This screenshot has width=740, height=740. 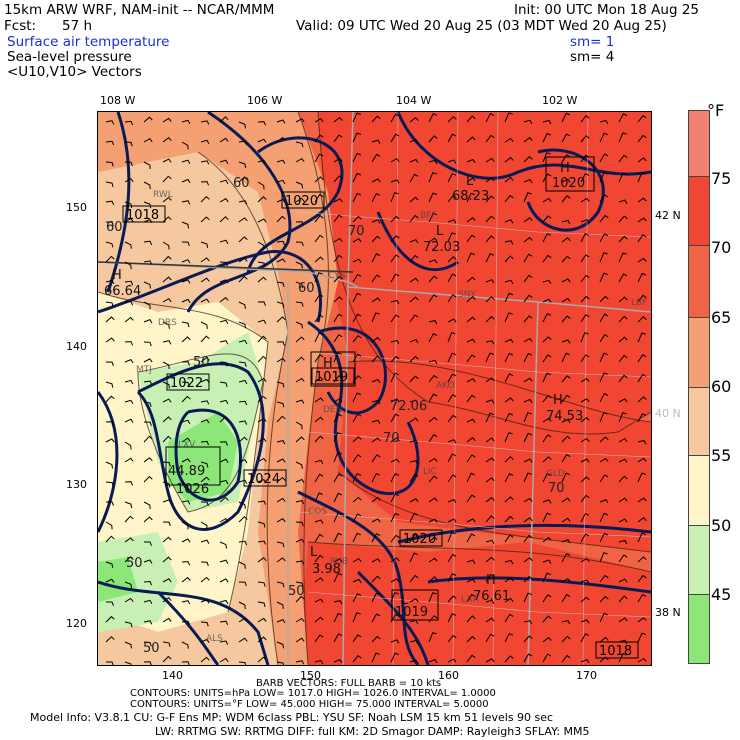 What do you see at coordinates (193, 466) in the screenshot?
I see `high-center-box` at bounding box center [193, 466].